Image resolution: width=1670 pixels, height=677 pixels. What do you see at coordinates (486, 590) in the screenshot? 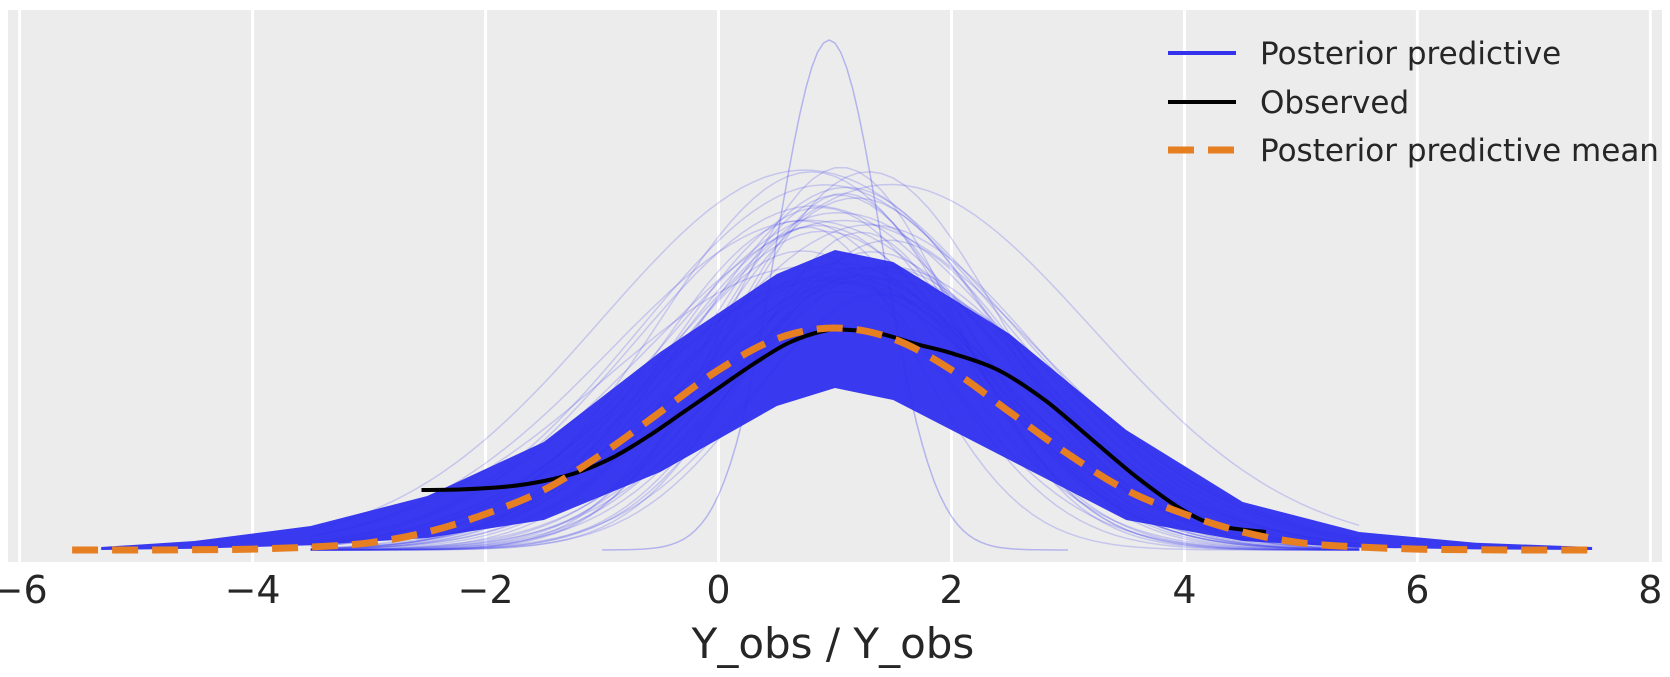
I see `x-tick-label: −2` at bounding box center [486, 590].